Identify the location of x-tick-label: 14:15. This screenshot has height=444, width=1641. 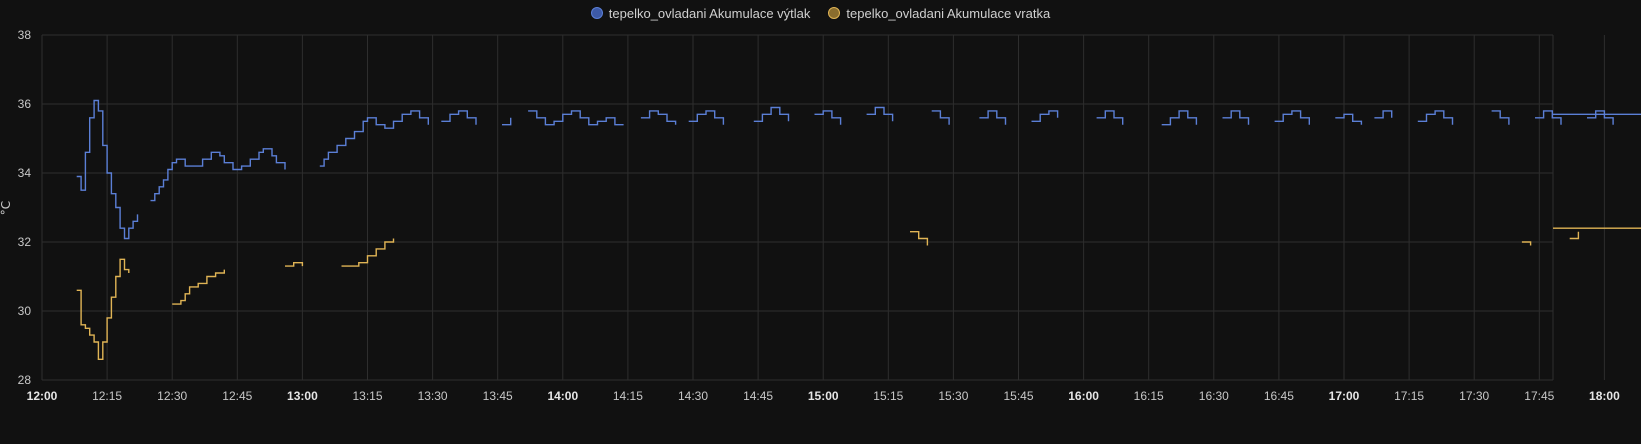
(628, 396).